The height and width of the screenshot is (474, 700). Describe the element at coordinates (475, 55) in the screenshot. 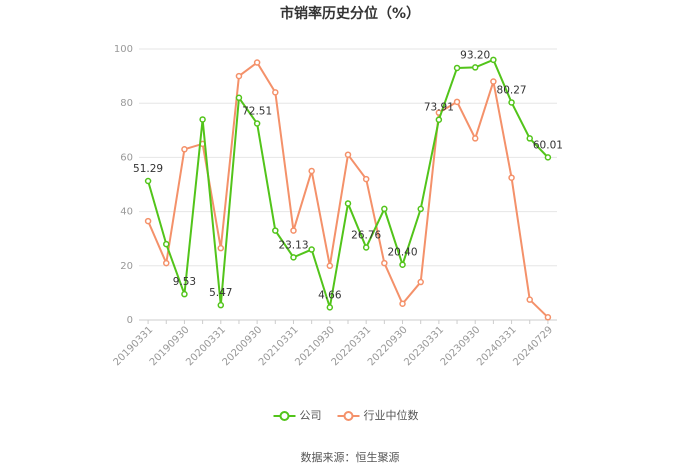

I see `value-label: 93.20` at that location.